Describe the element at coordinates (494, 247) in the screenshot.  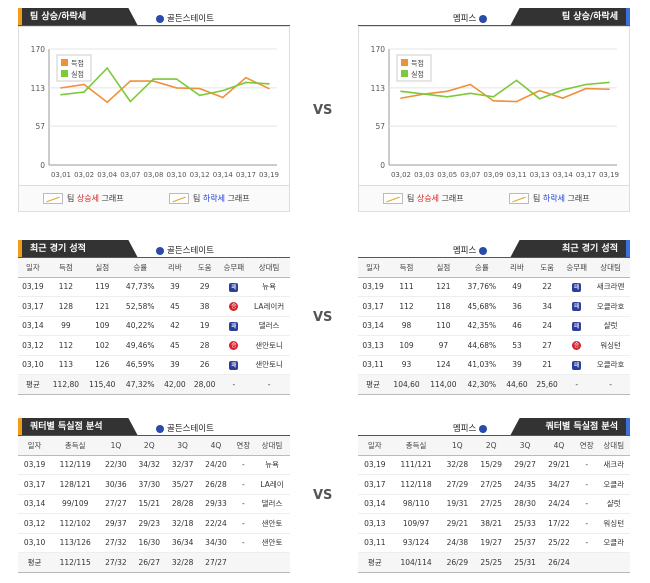
I see `right-recent-header: 멤피스 최근 경기 성적` at that location.